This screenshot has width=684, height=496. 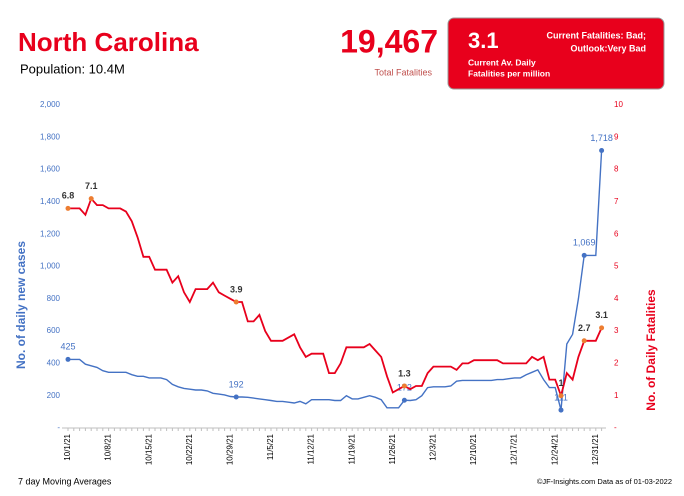 What do you see at coordinates (67, 347) in the screenshot?
I see `data-label: 425` at bounding box center [67, 347].